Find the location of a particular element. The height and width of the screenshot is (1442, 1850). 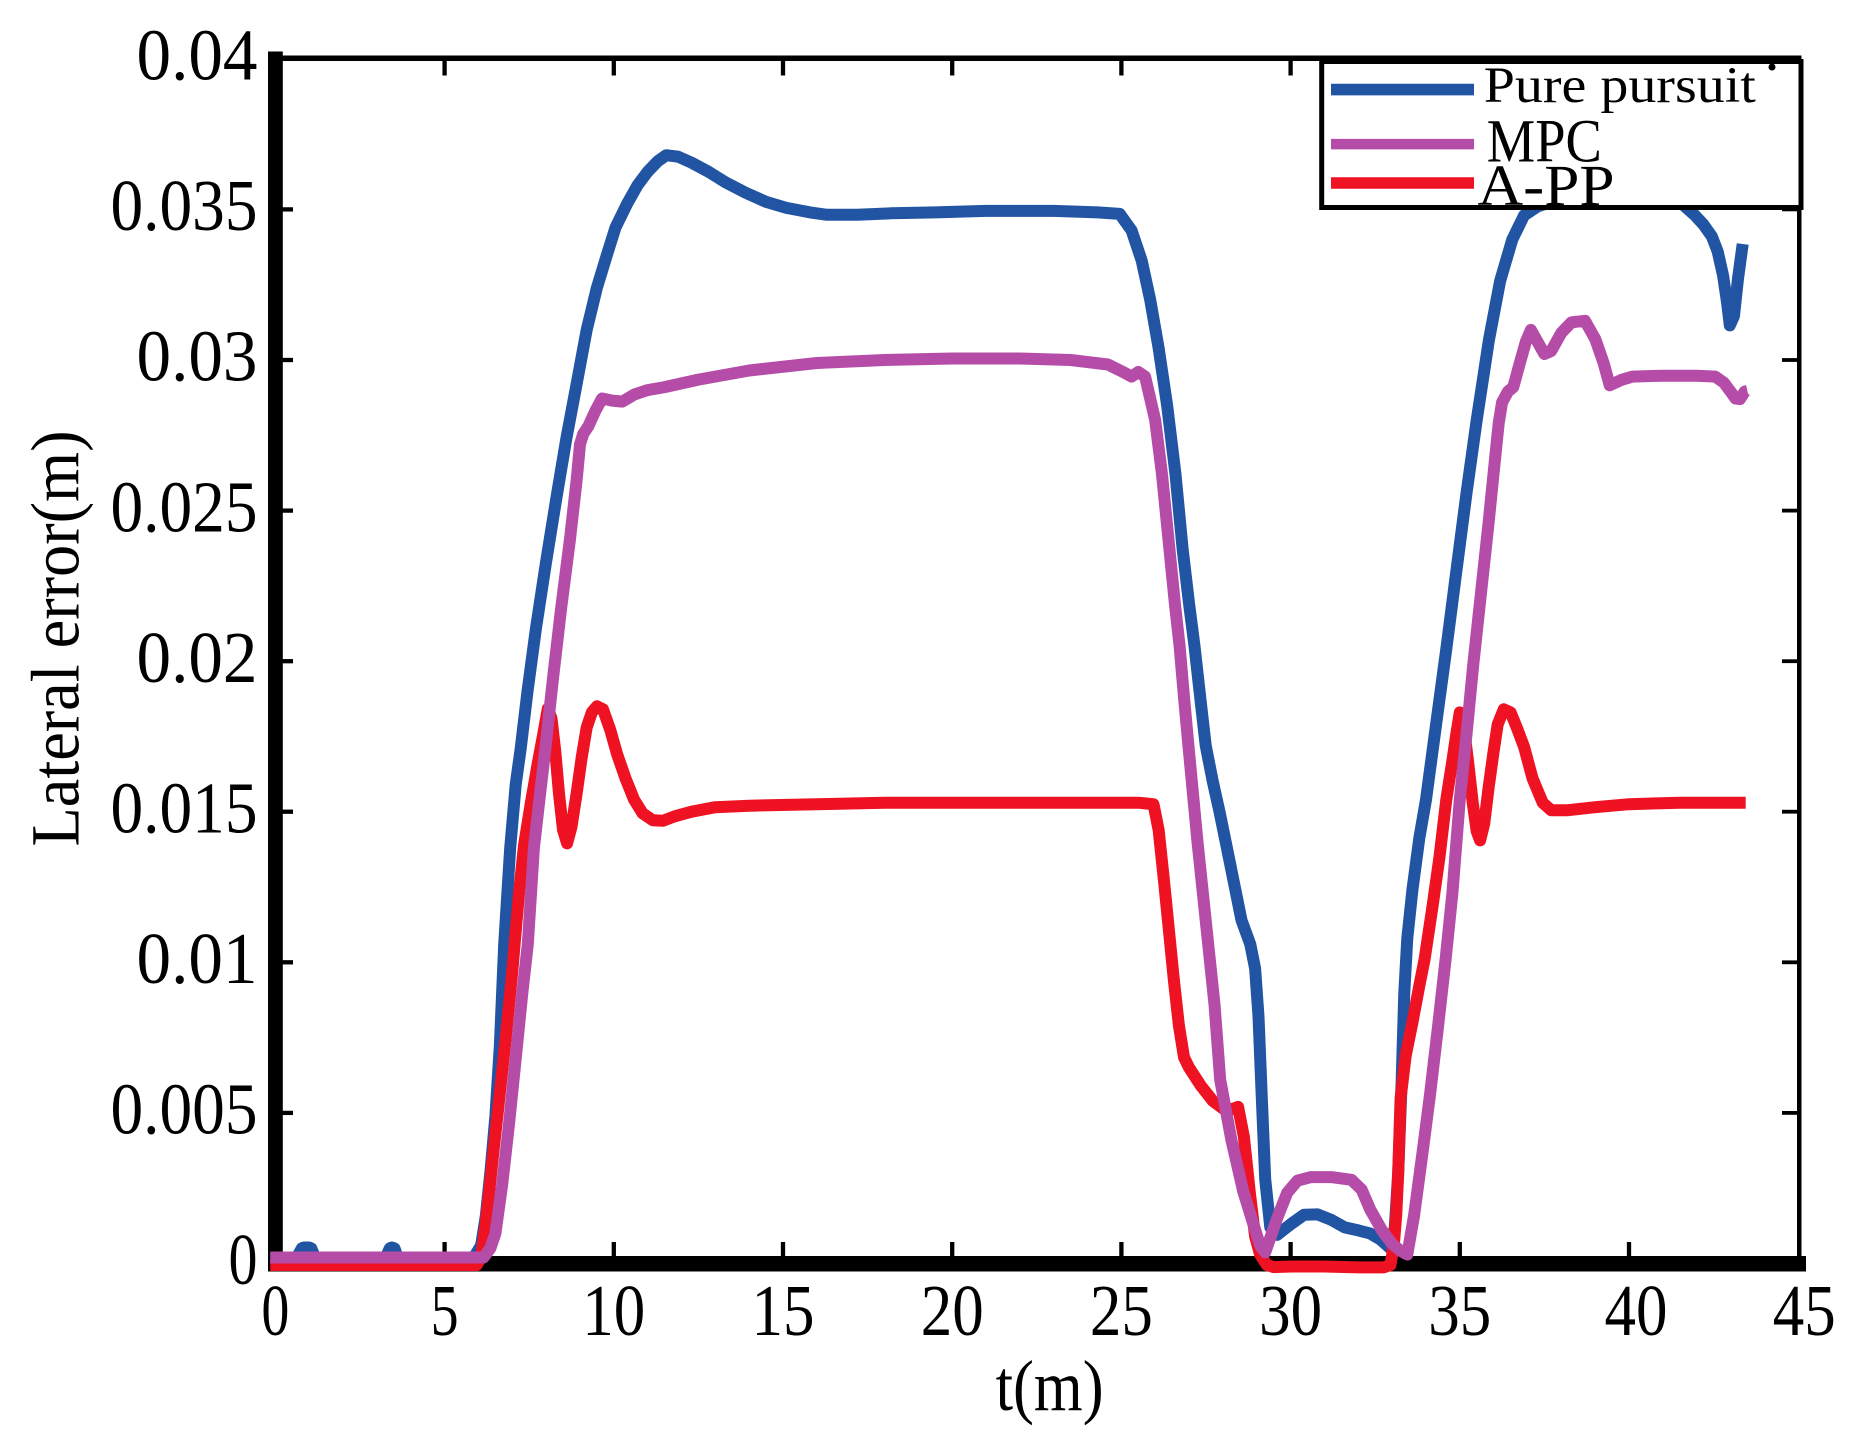

svg-text: 0.04 is located at coordinates (197, 55).